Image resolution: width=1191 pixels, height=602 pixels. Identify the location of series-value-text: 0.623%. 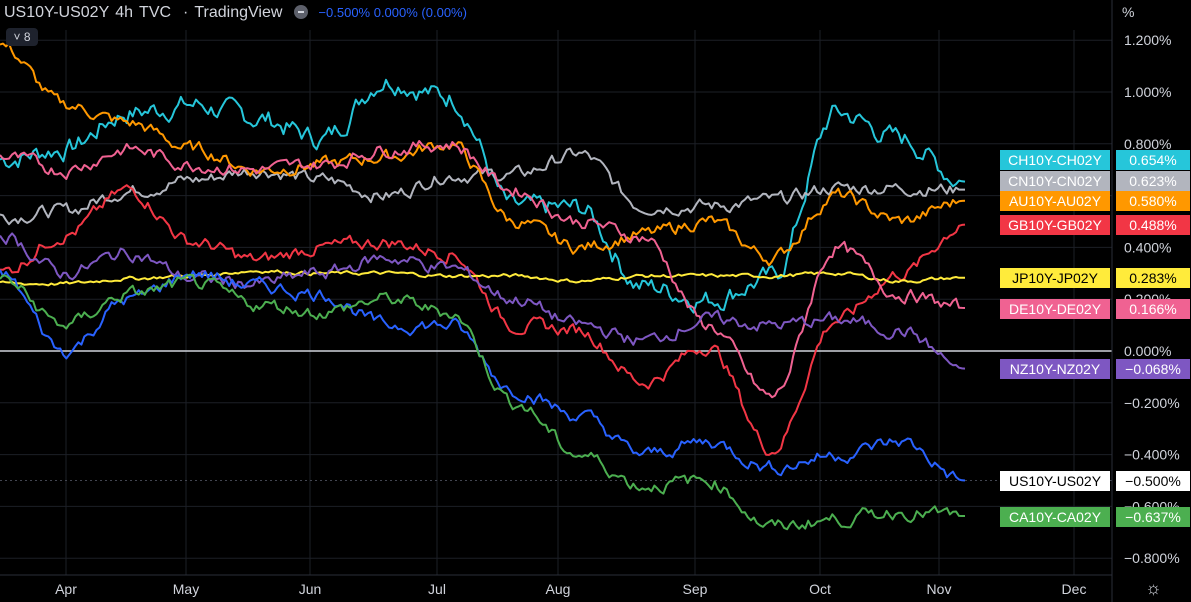
(1152, 181).